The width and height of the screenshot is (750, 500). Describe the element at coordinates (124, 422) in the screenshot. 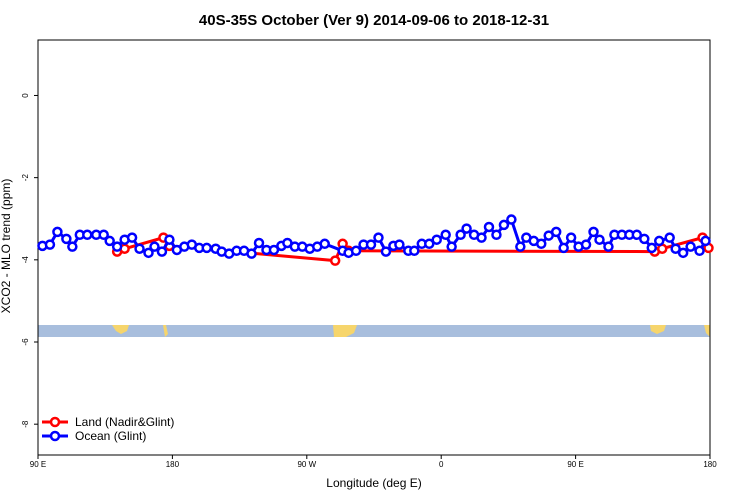

I see `legend-label: Land (Nadir&Glint)` at that location.